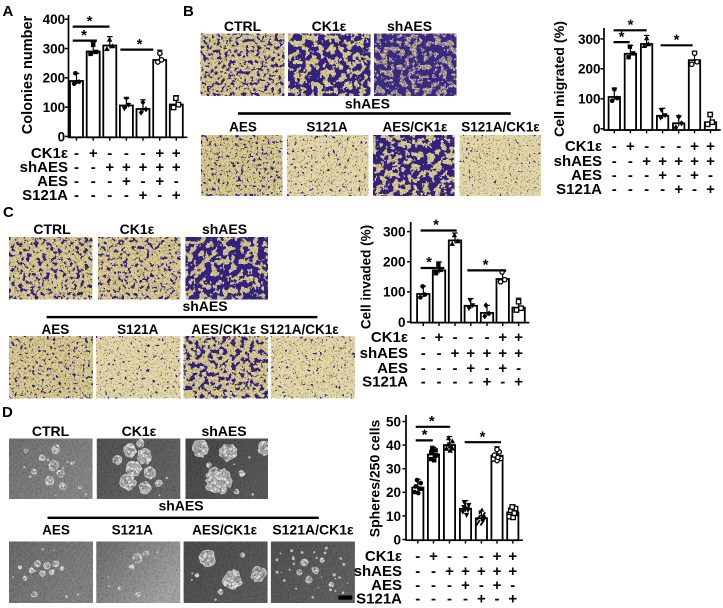 The image size is (723, 608). What do you see at coordinates (393, 469) in the screenshot?
I see `svg-text: 30` at bounding box center [393, 469].